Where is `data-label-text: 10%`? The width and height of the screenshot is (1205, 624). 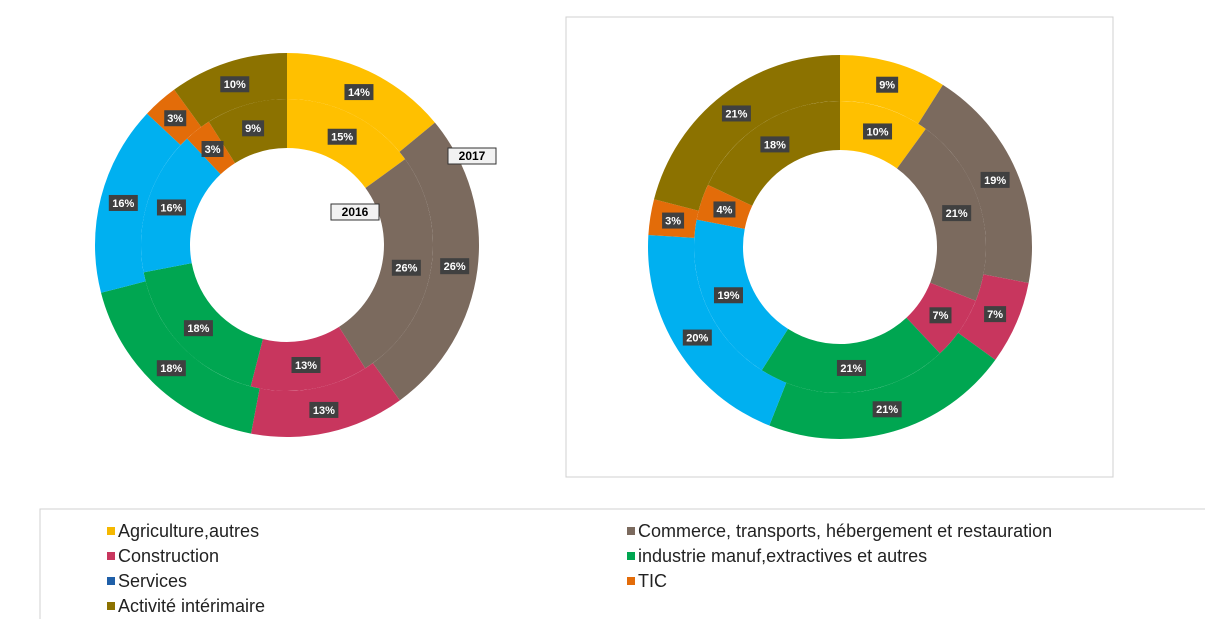
data-label-text: 10% is located at coordinates (235, 85).